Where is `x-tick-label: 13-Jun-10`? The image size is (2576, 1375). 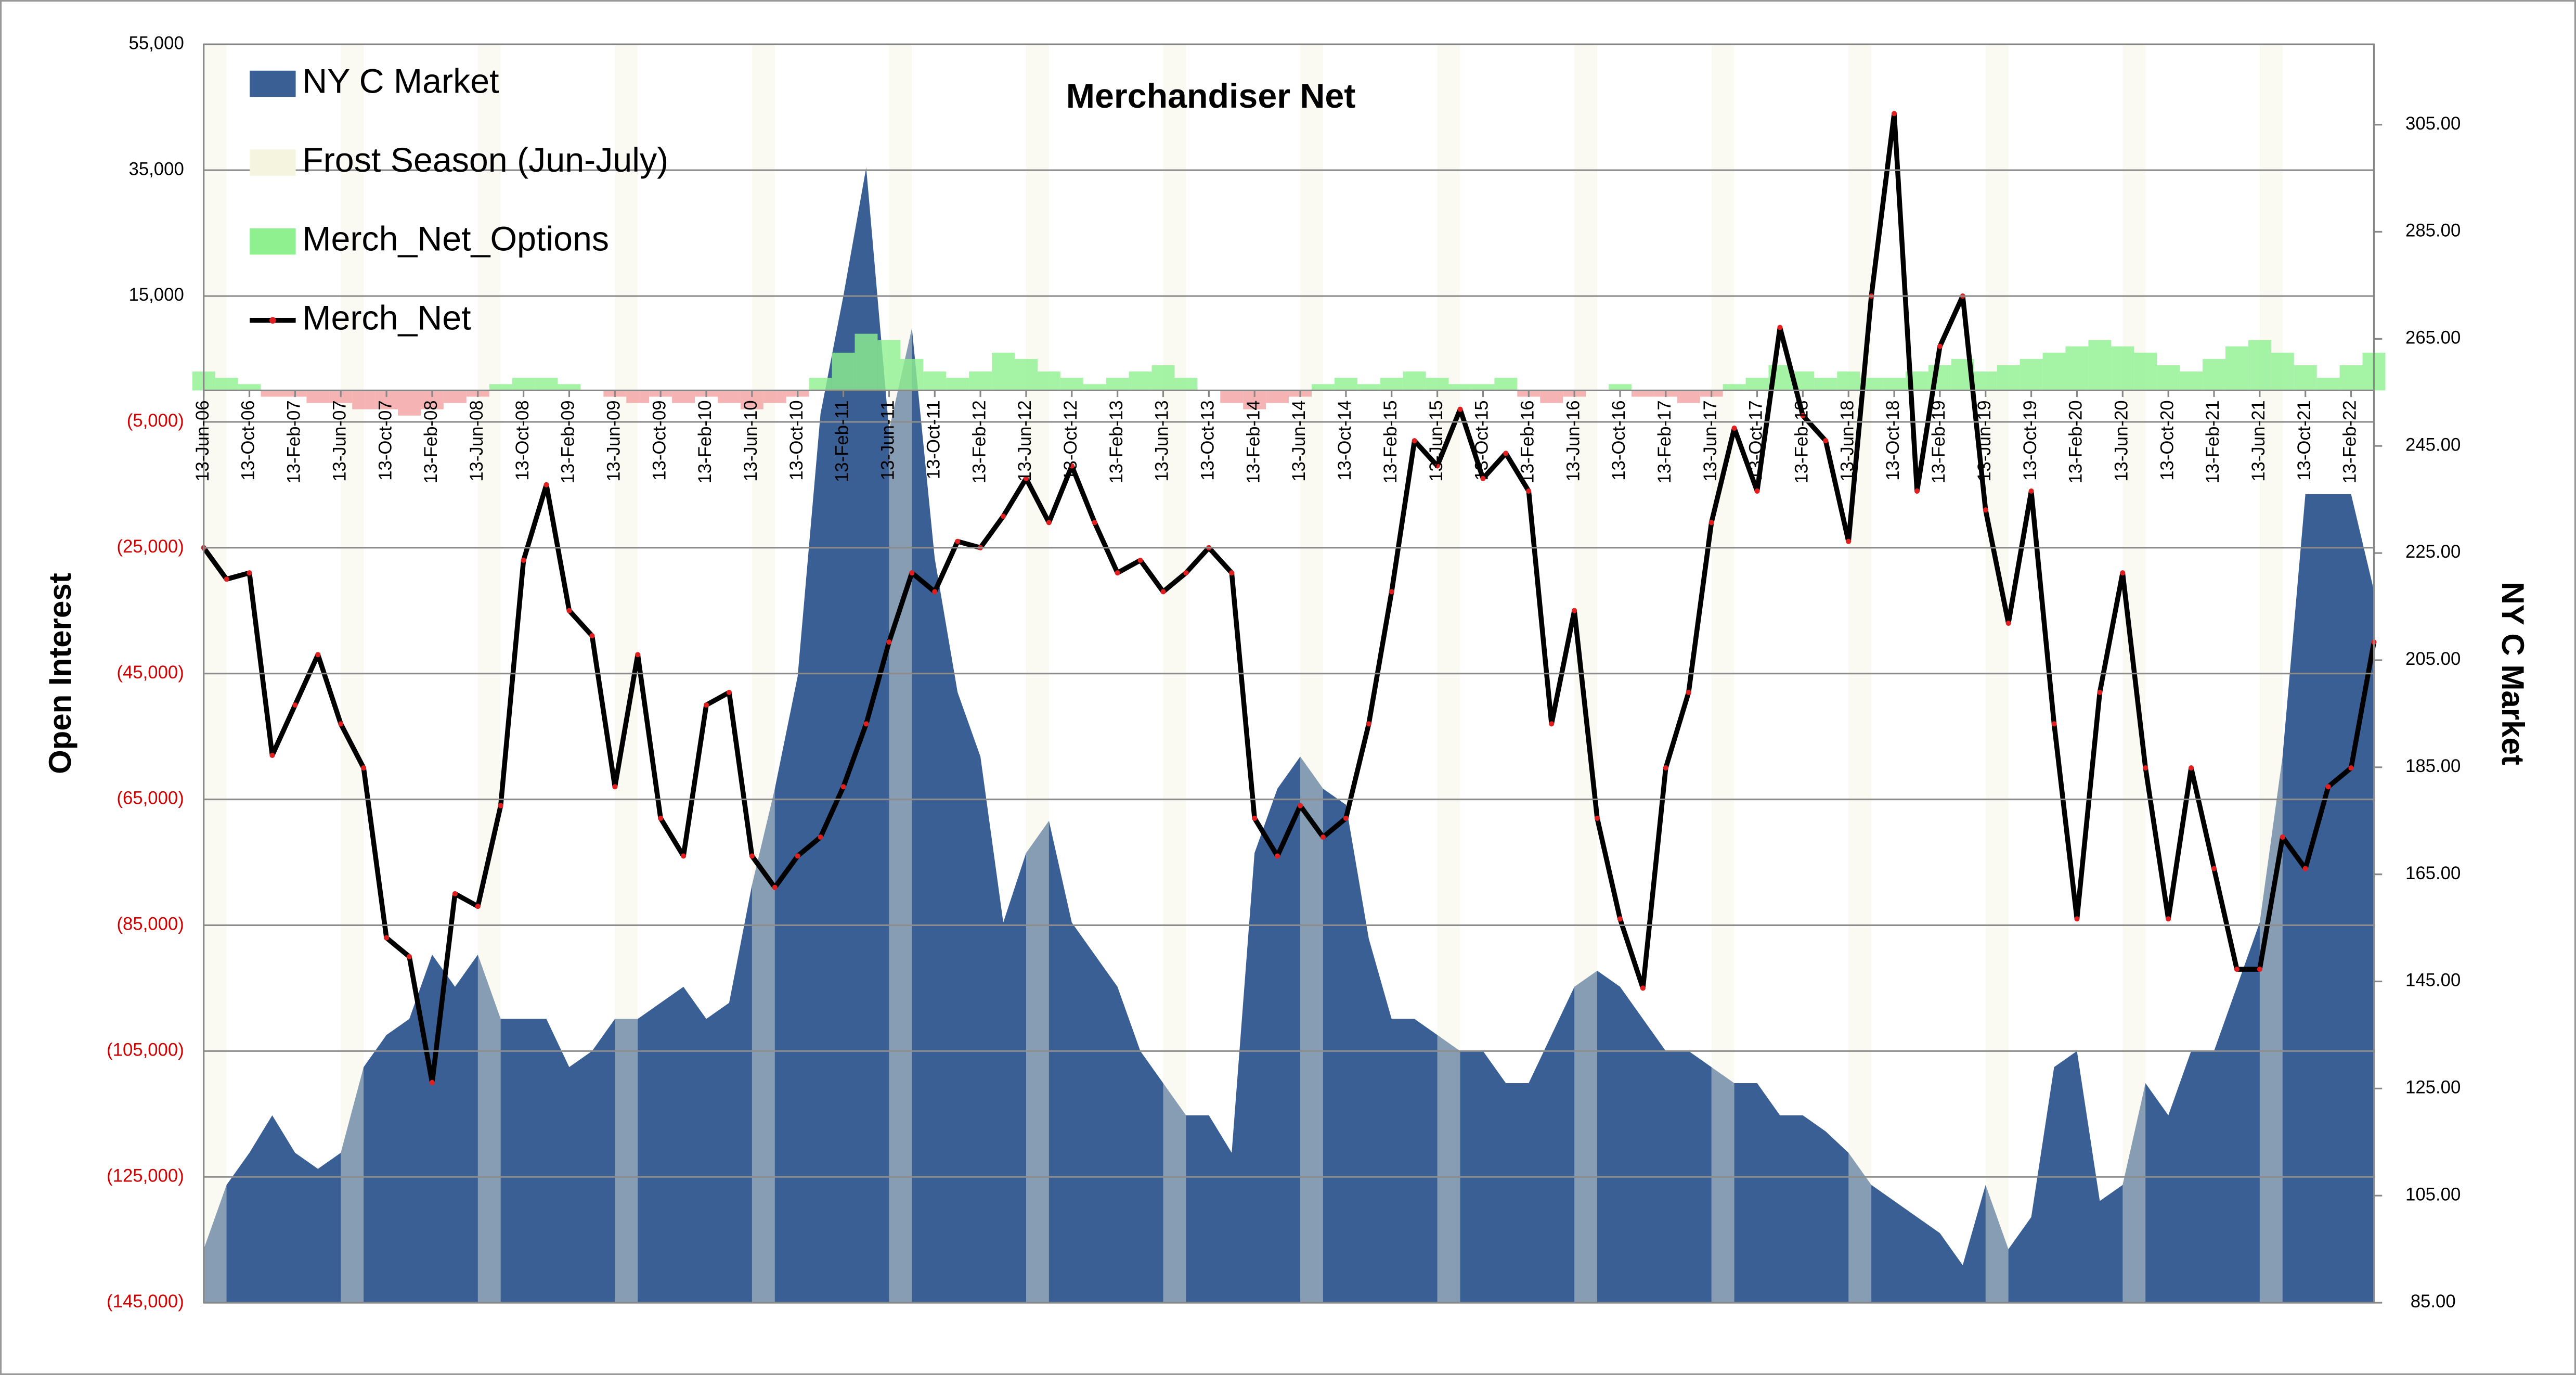 x-tick-label: 13-Jun-10 is located at coordinates (751, 441).